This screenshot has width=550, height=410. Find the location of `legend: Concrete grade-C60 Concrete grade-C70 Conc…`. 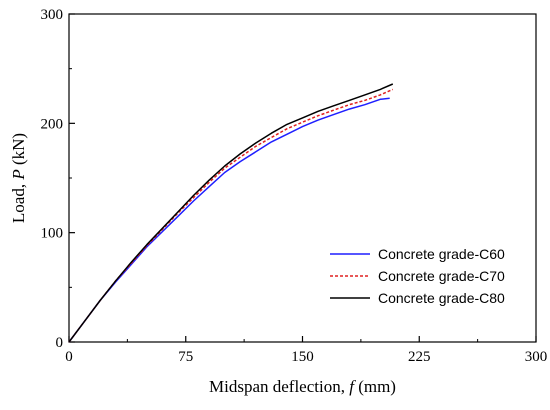

legend: Concrete grade-C60 Concrete grade-C70 Conc… is located at coordinates (417, 276).